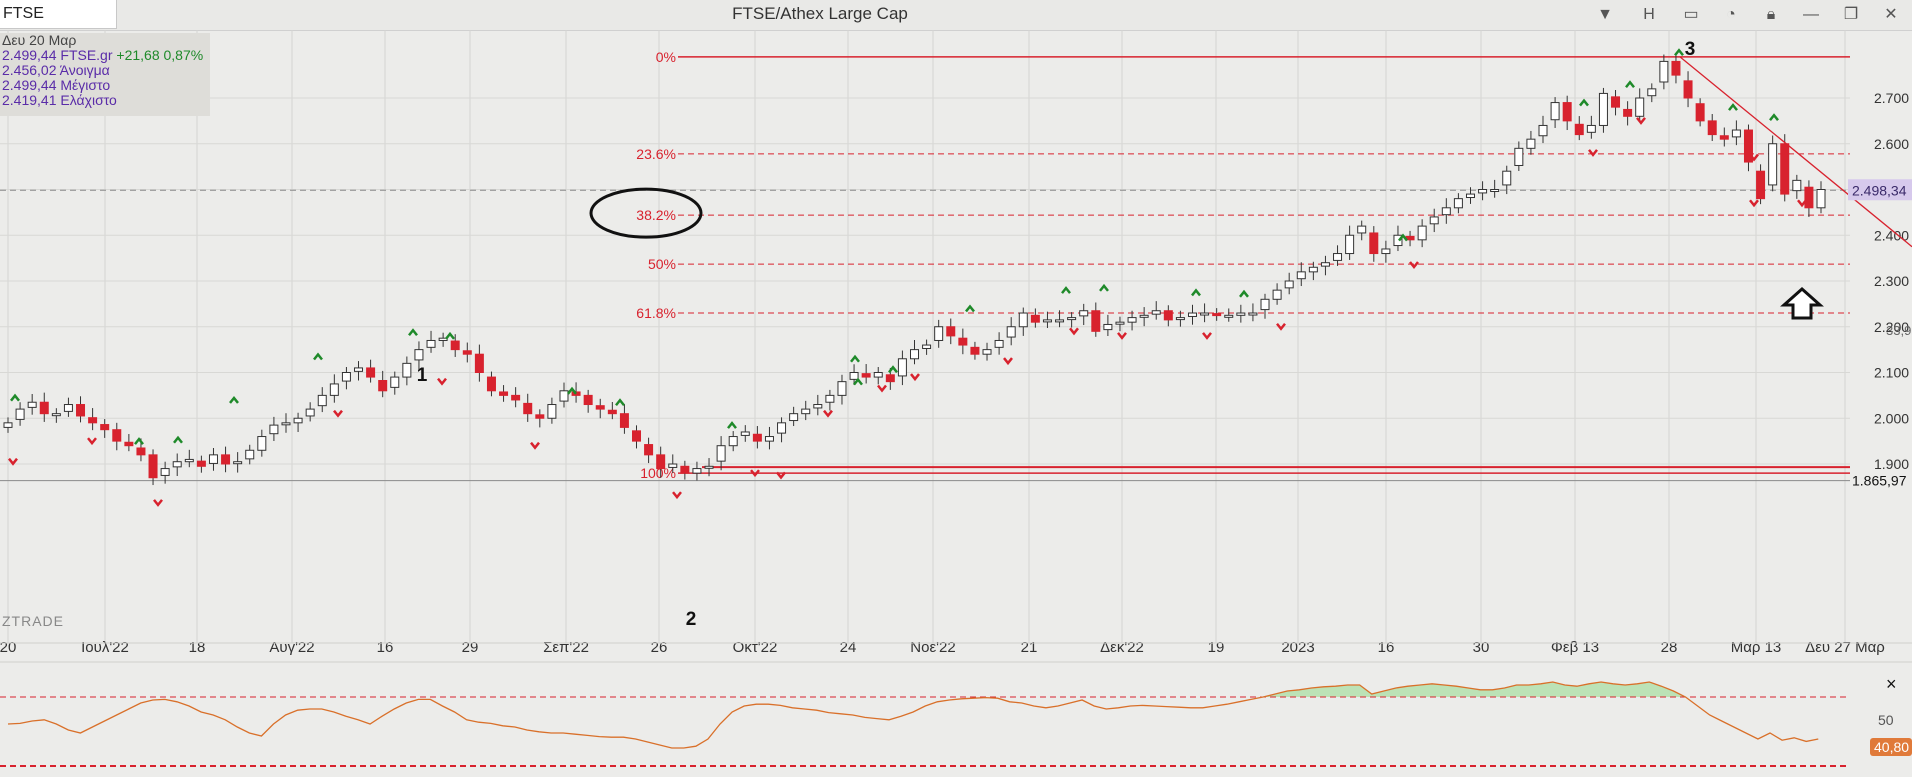  What do you see at coordinates (666, 57) in the screenshot?
I see `fib-label: 0%` at bounding box center [666, 57].